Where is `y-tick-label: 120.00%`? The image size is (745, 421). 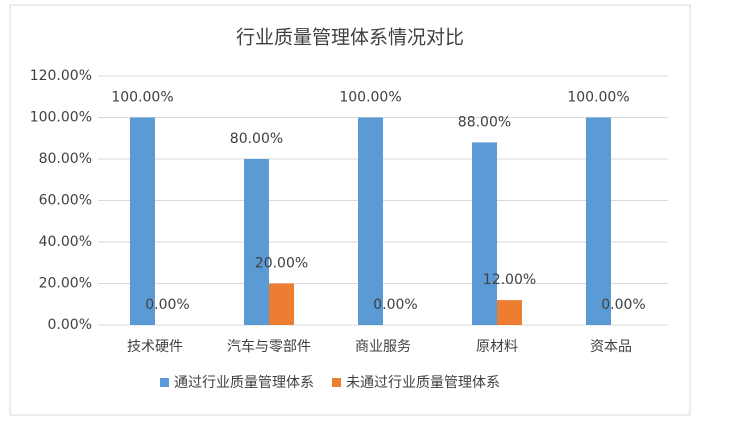 y-tick-label: 120.00% is located at coordinates (61, 76).